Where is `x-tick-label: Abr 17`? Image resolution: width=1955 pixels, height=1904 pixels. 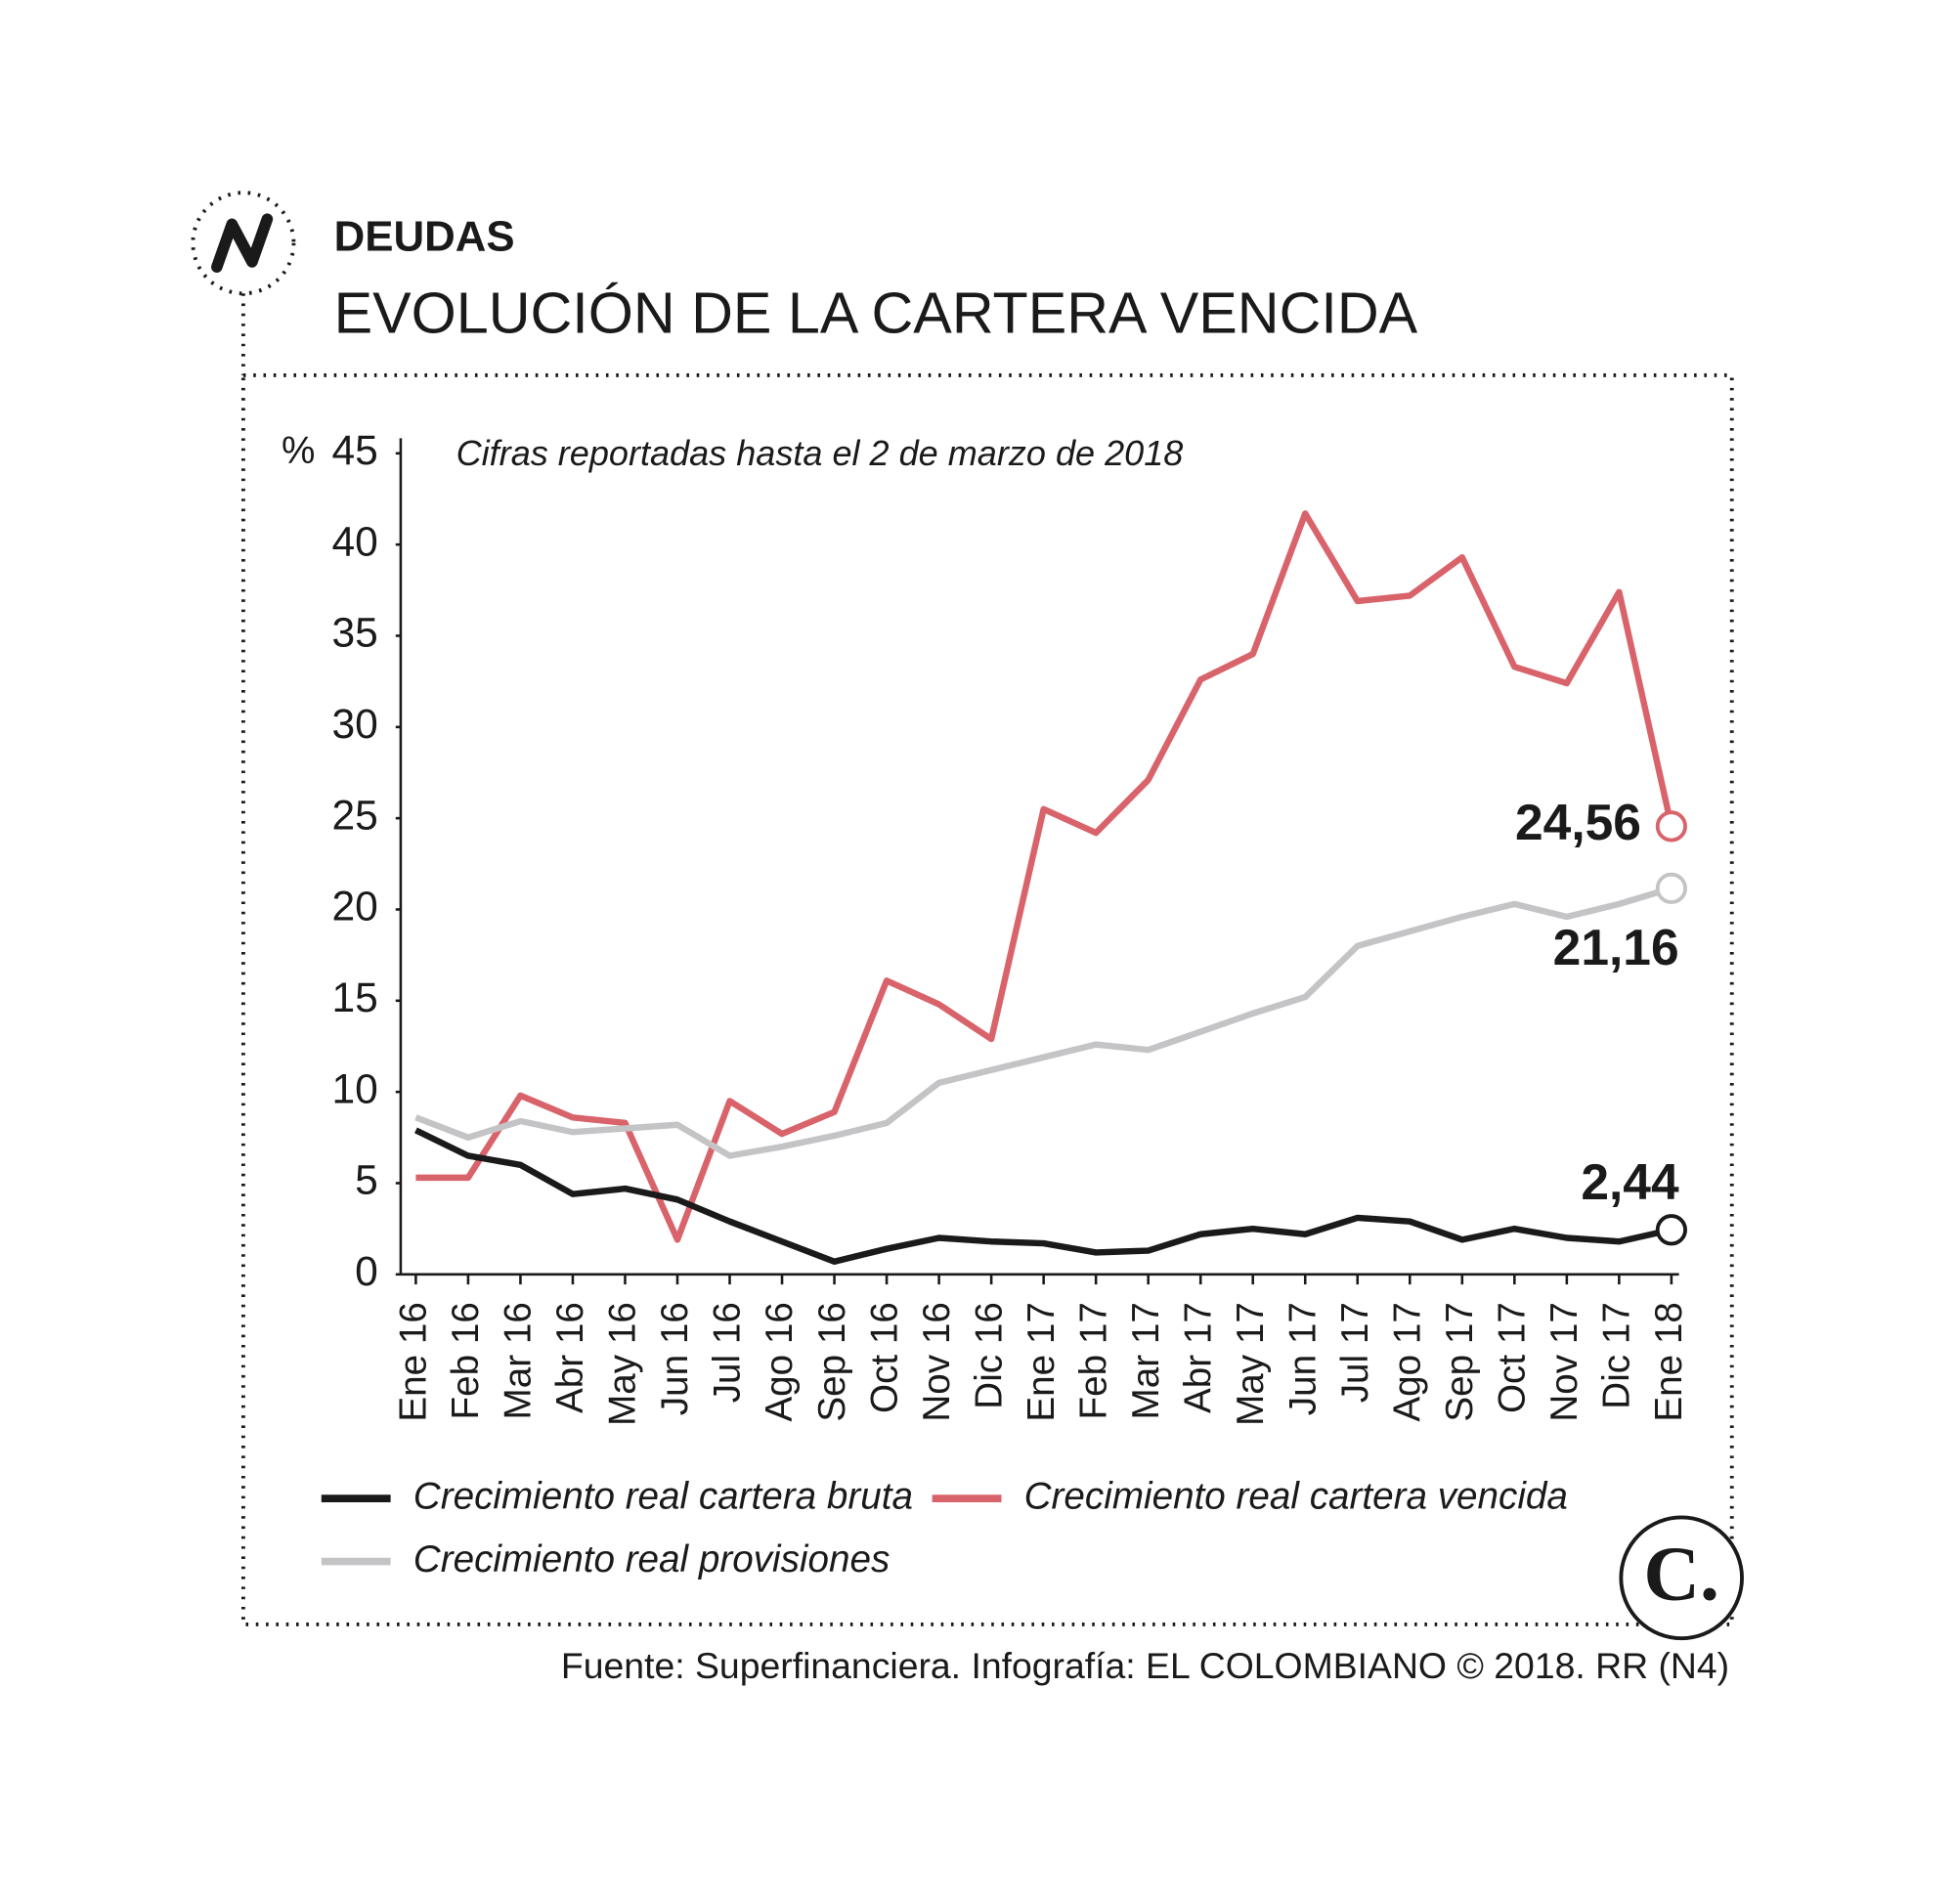 x-tick-label: Abr 17 is located at coordinates (1198, 1357).